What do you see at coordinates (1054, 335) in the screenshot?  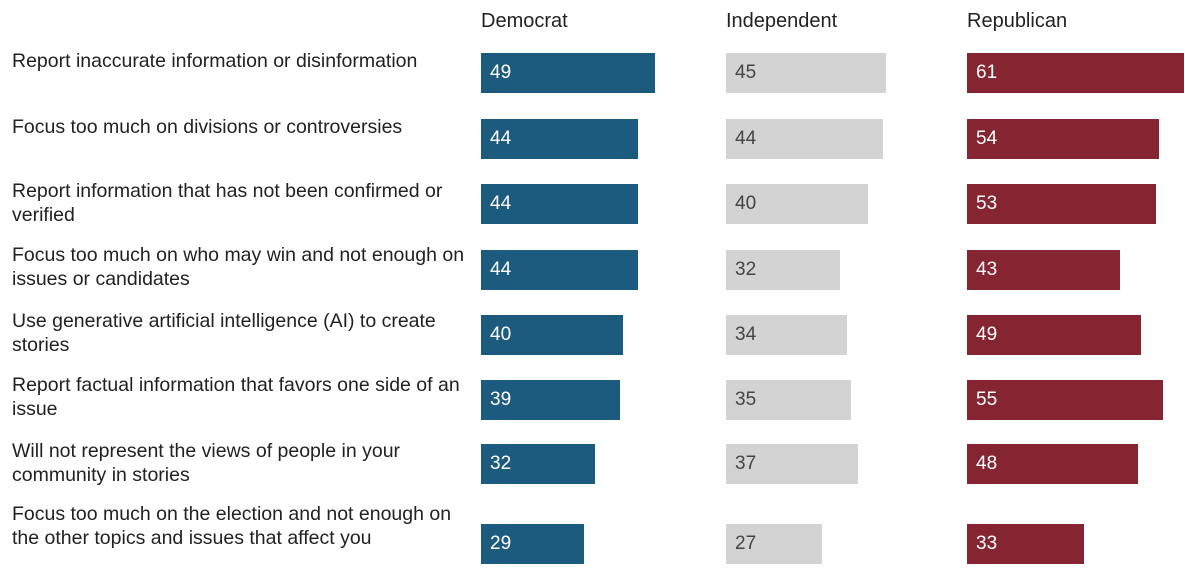 I see `bar-republican: 49` at bounding box center [1054, 335].